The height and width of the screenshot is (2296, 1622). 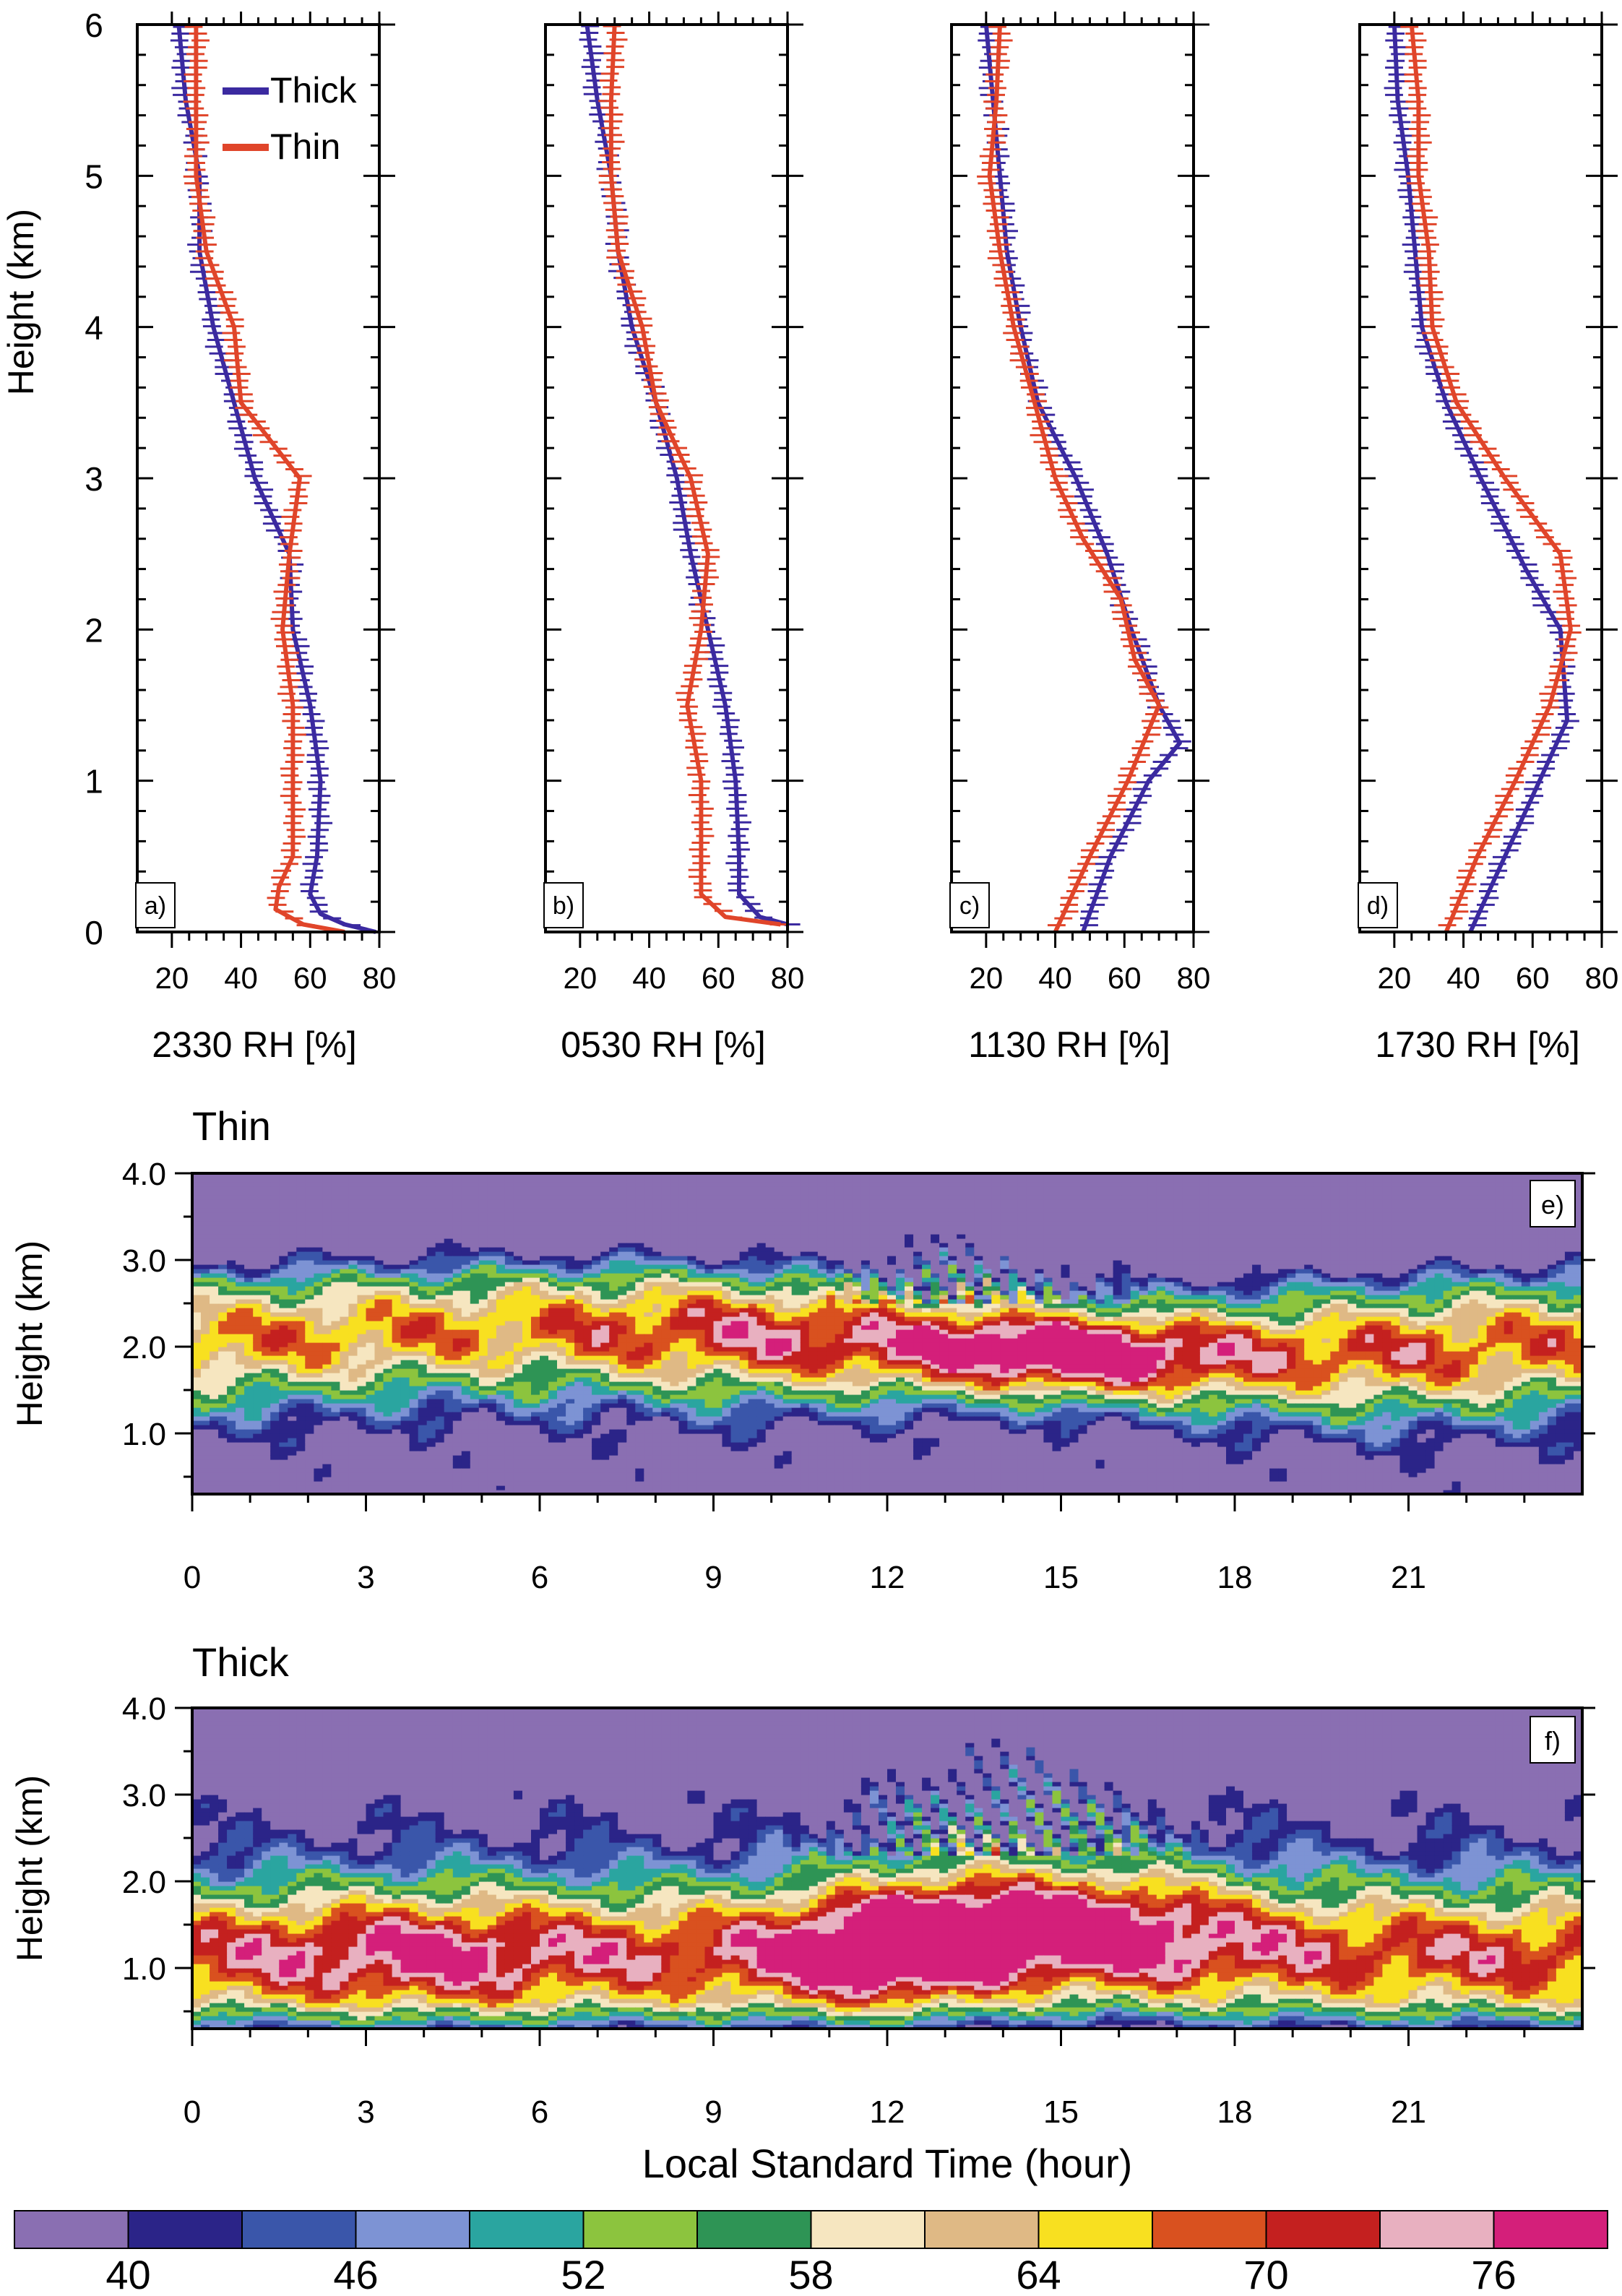 What do you see at coordinates (1072, 478) in the screenshot?
I see `plot-frame` at bounding box center [1072, 478].